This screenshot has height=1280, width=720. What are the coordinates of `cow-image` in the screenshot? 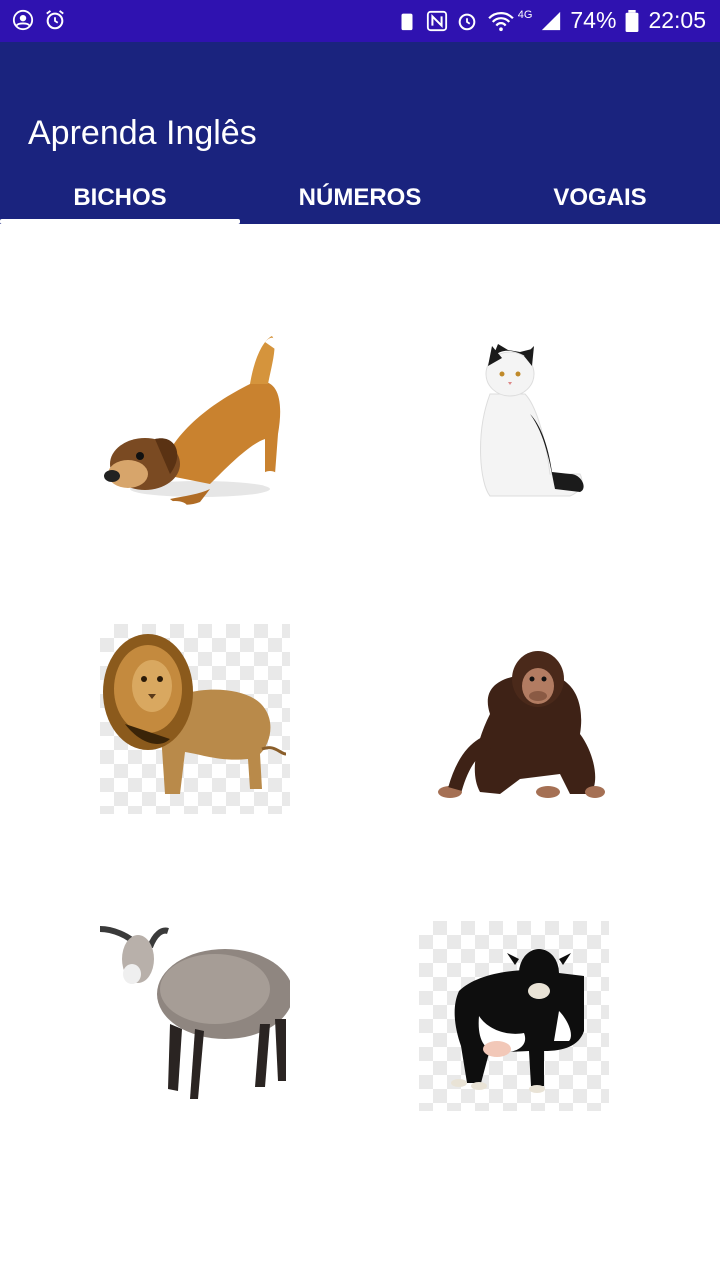 It's located at (514, 1016).